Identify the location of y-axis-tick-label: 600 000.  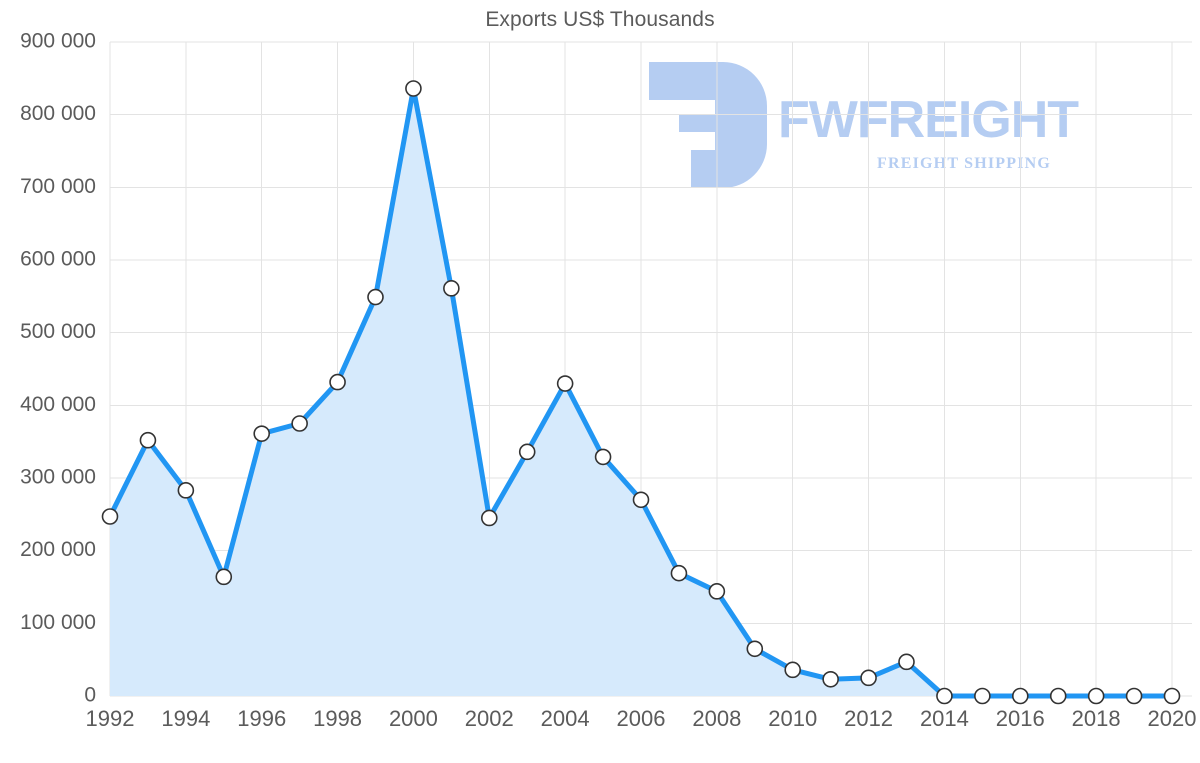
(58, 259).